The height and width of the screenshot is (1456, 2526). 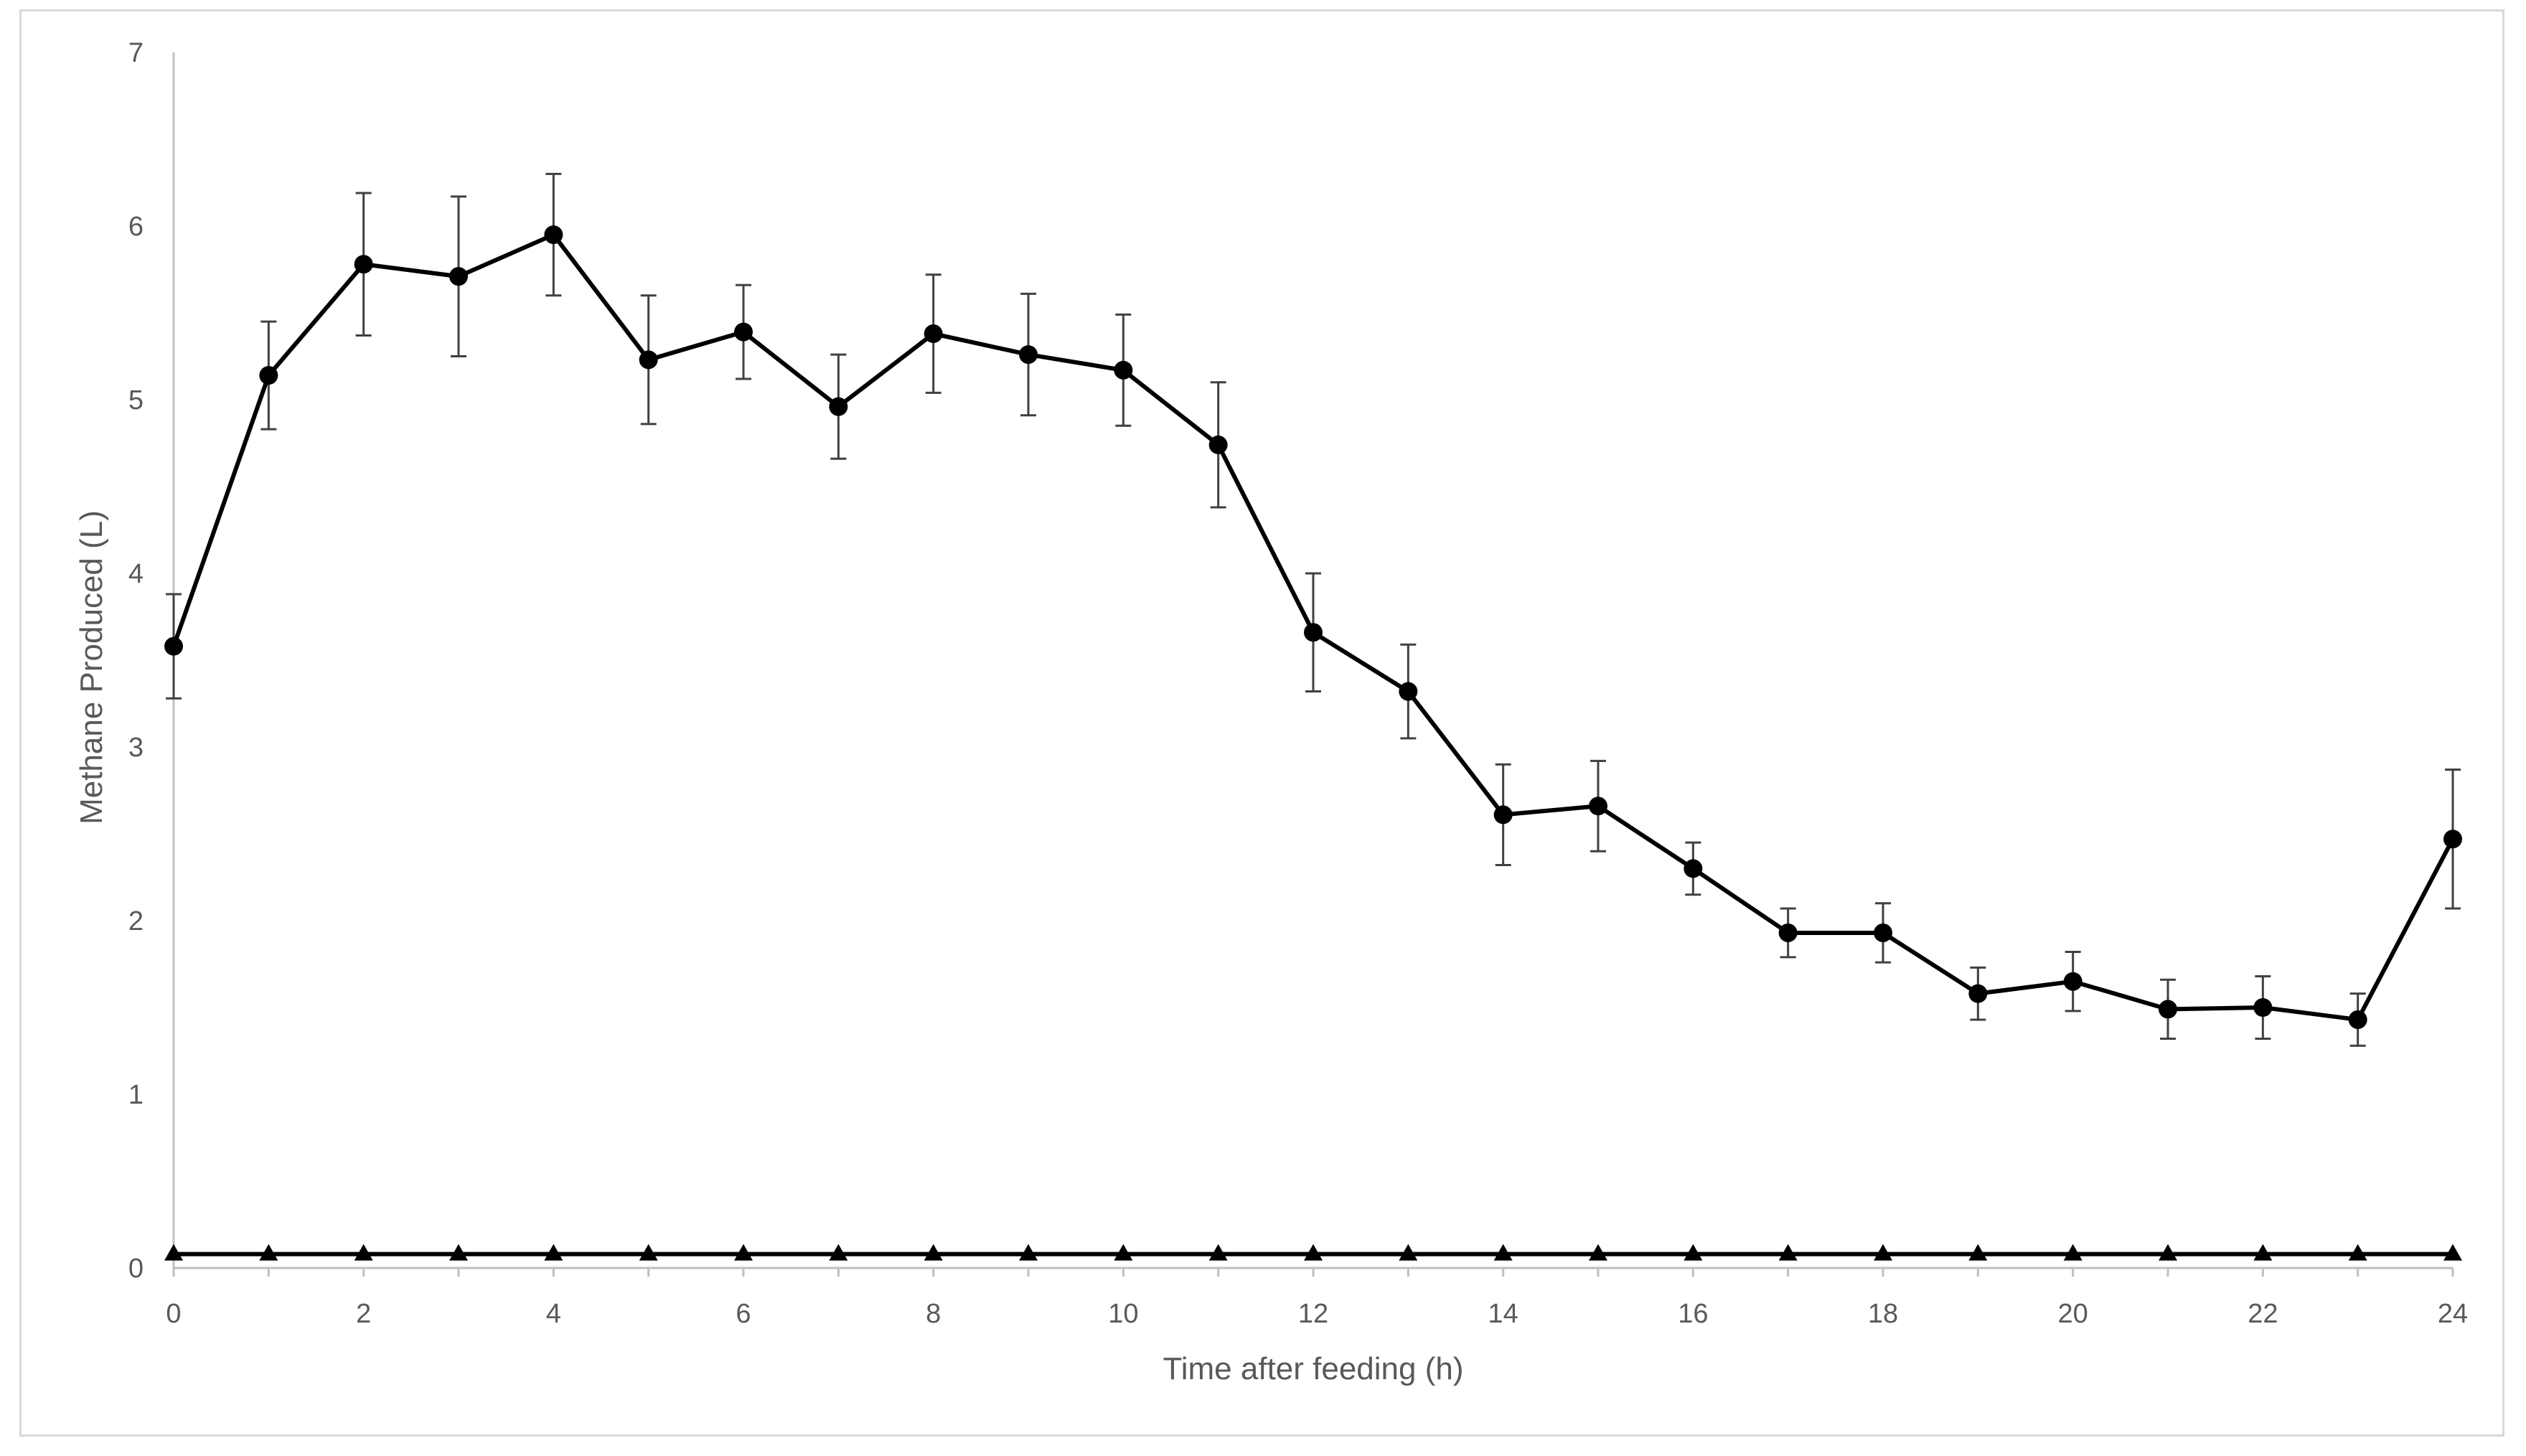 I want to click on x-tick-labels: 0 2 4 6 8 10 12 14 16 18 20 22 24, so click(x=1317, y=1314).